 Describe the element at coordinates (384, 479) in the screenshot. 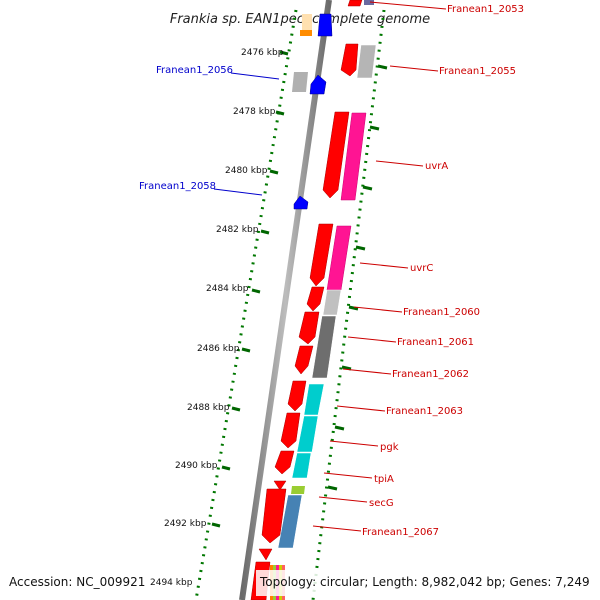

I see `gene-label: tpiA` at that location.